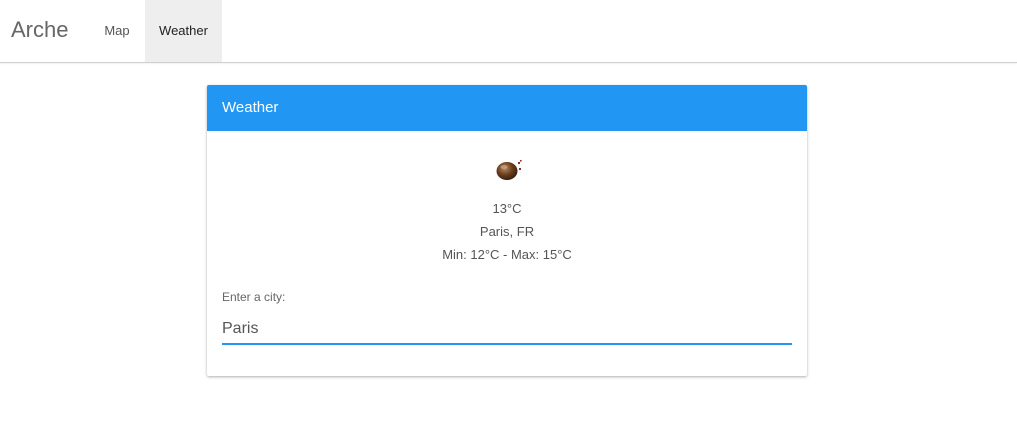 The image size is (1017, 444). What do you see at coordinates (250, 107) in the screenshot?
I see `card-title: Weather` at bounding box center [250, 107].